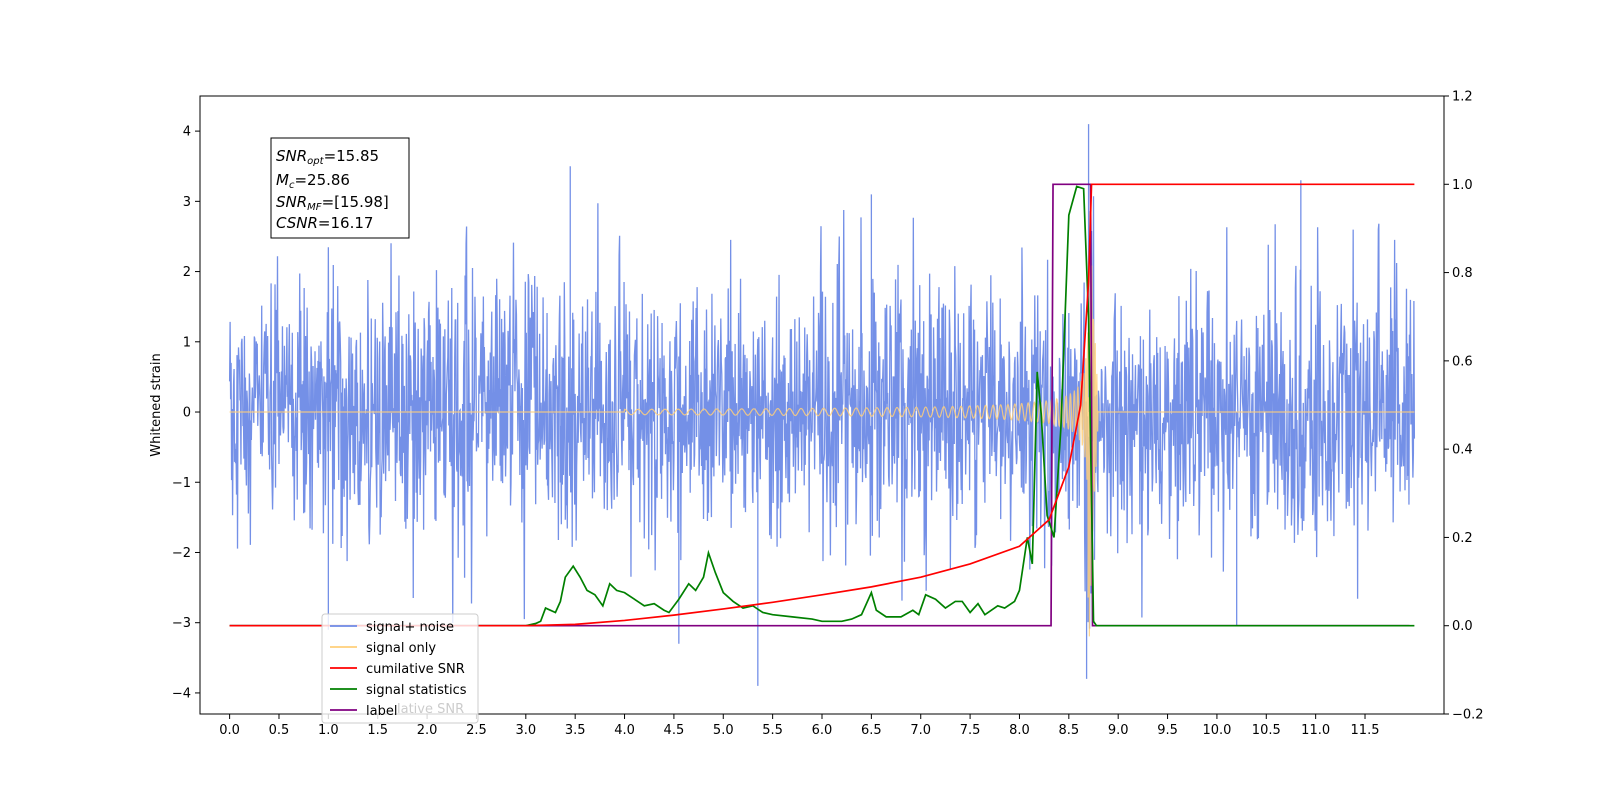 This screenshot has height=800, width=1600. I want to click on legend-frame, so click(400, 668).